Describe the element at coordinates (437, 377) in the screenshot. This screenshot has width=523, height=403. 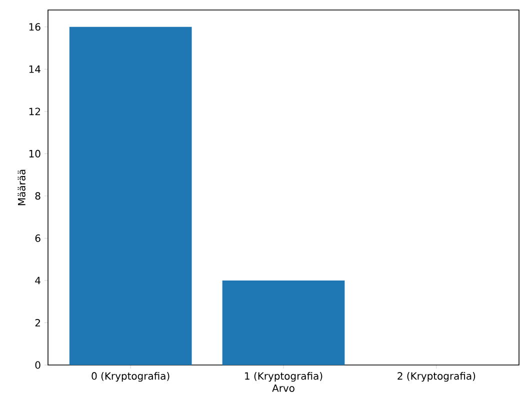
I see `x-tick-label: 2 (Kryptografia)` at that location.